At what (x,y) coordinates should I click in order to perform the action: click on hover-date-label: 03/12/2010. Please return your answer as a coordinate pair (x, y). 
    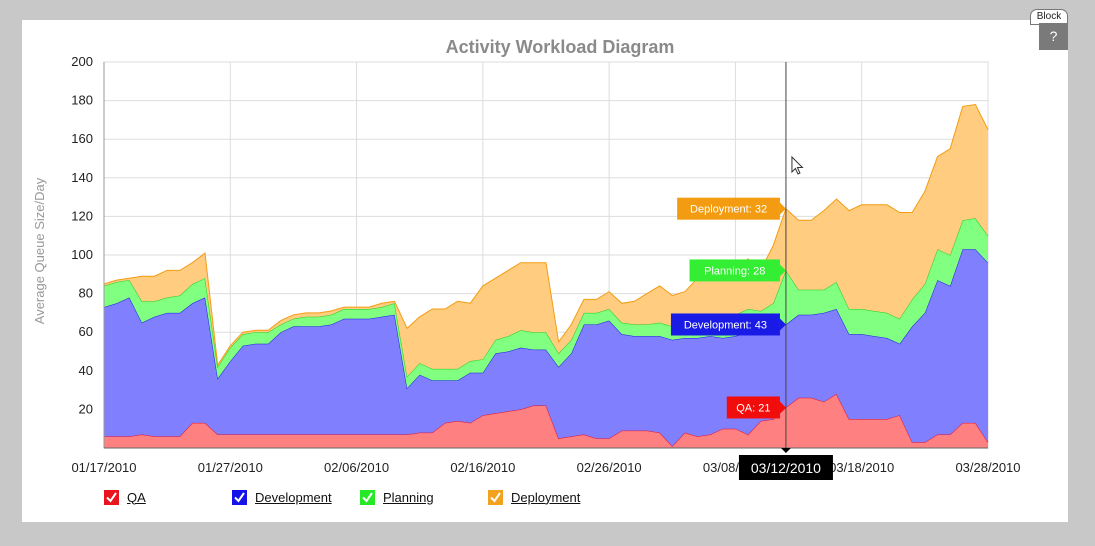
    Looking at the image, I should click on (786, 468).